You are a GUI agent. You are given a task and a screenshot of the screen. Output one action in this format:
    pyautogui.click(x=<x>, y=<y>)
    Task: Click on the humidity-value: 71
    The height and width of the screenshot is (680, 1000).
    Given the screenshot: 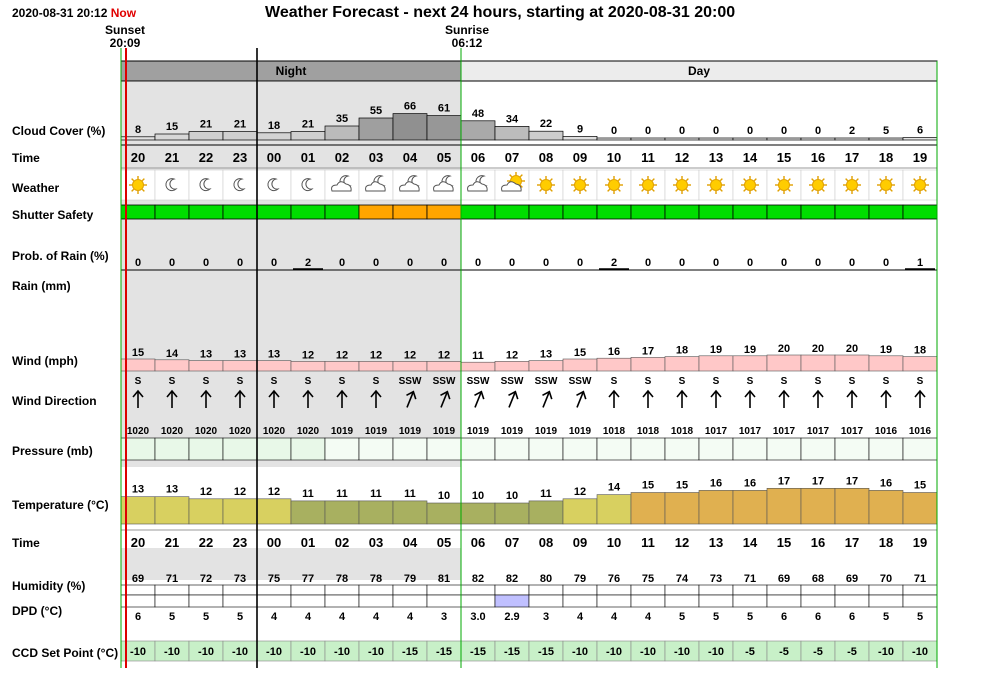 What is the action you would take?
    pyautogui.click(x=750, y=579)
    